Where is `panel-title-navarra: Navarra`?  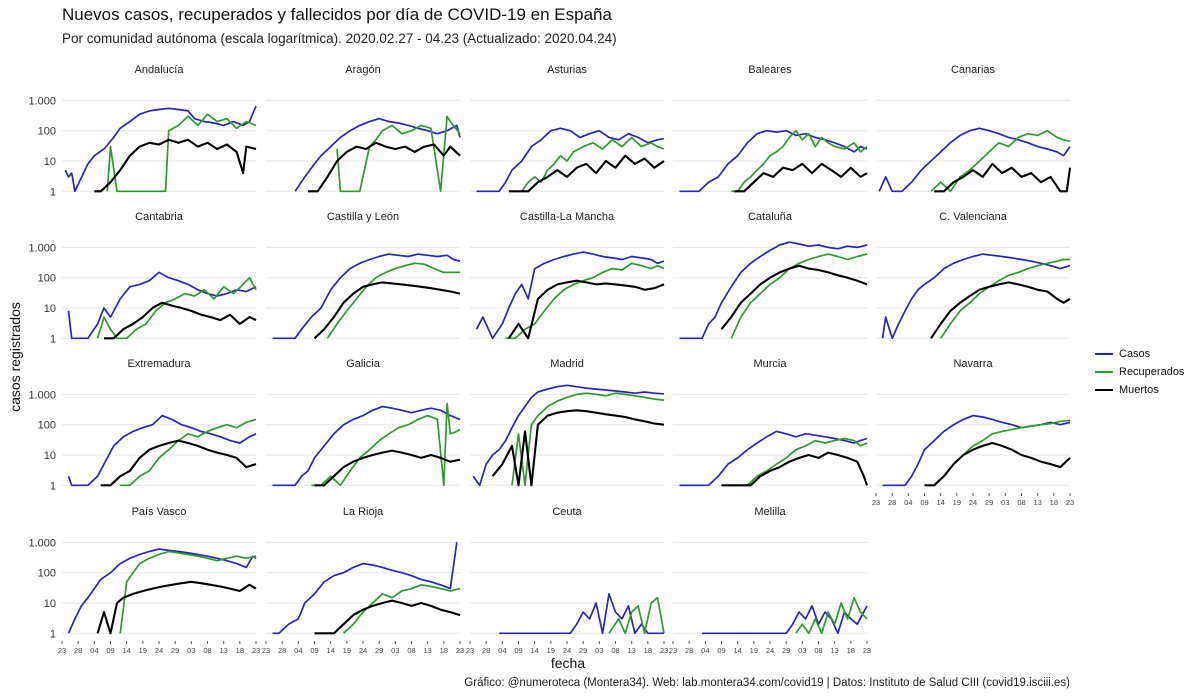
panel-title-navarra: Navarra is located at coordinates (973, 364).